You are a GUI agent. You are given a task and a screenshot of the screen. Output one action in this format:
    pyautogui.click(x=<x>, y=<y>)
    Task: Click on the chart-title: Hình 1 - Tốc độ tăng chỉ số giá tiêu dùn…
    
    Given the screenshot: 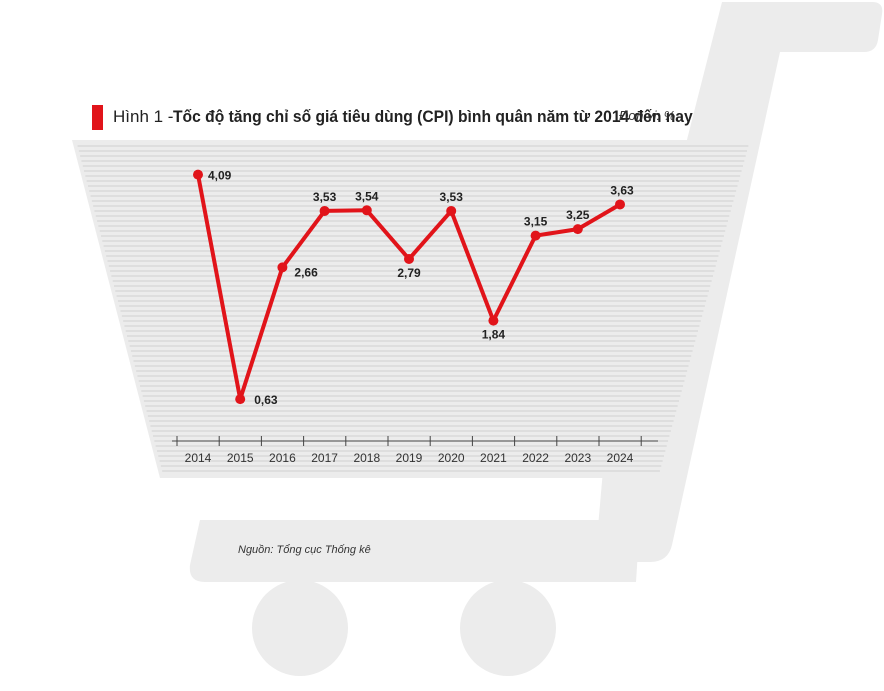 What is the action you would take?
    pyautogui.click(x=415, y=117)
    